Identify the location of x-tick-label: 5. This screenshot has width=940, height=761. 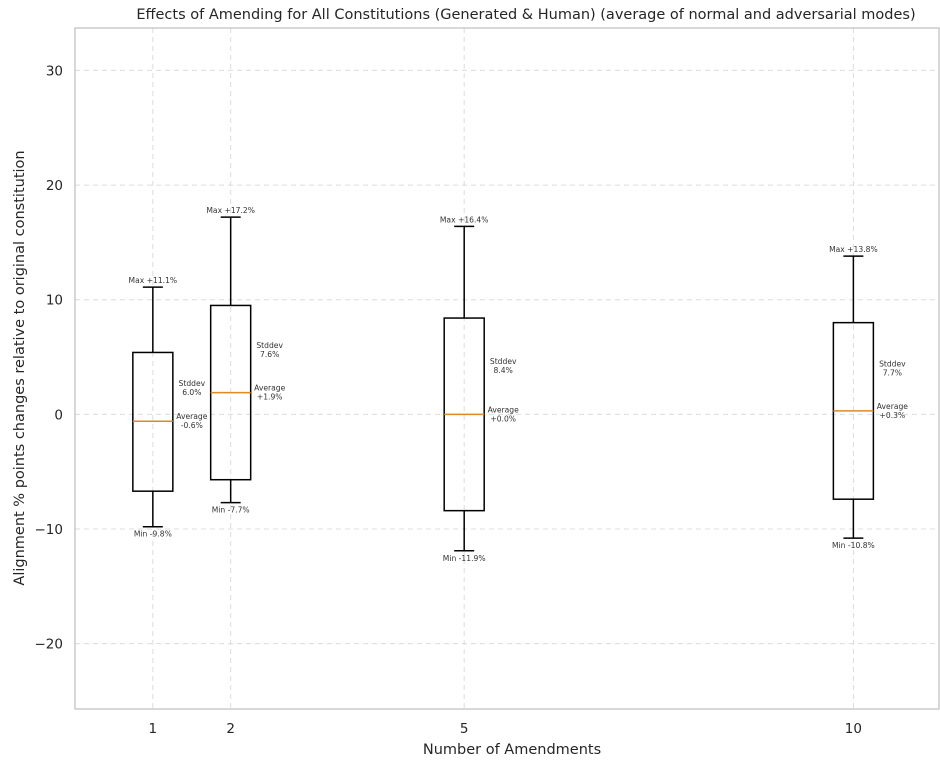
(464, 729).